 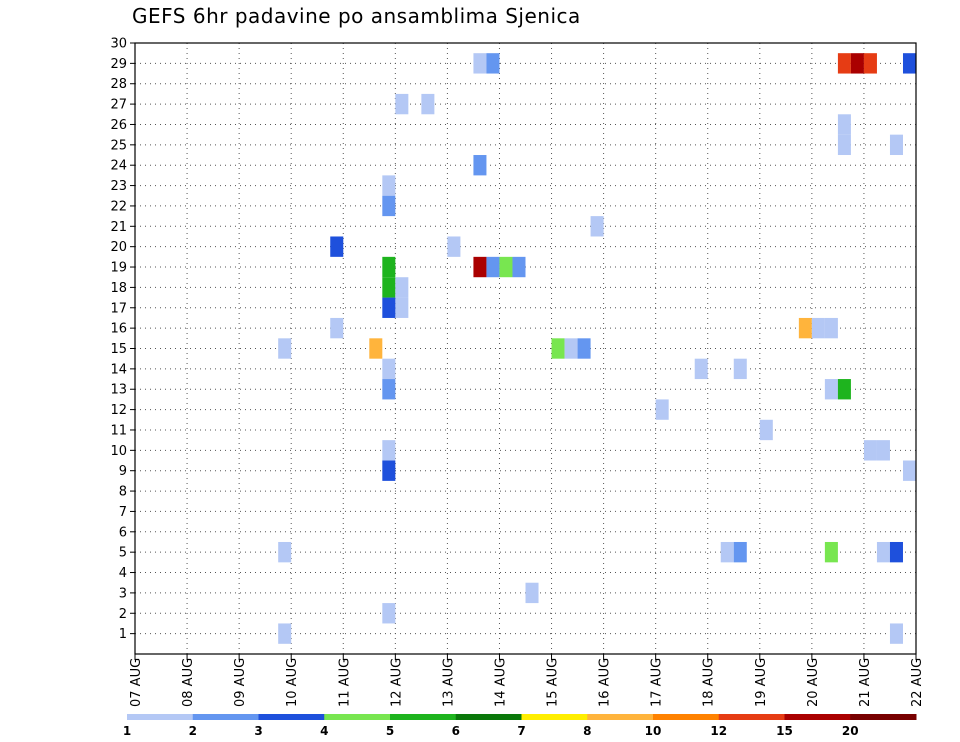 What do you see at coordinates (123, 593) in the screenshot?
I see `y-tick-label: 3` at bounding box center [123, 593].